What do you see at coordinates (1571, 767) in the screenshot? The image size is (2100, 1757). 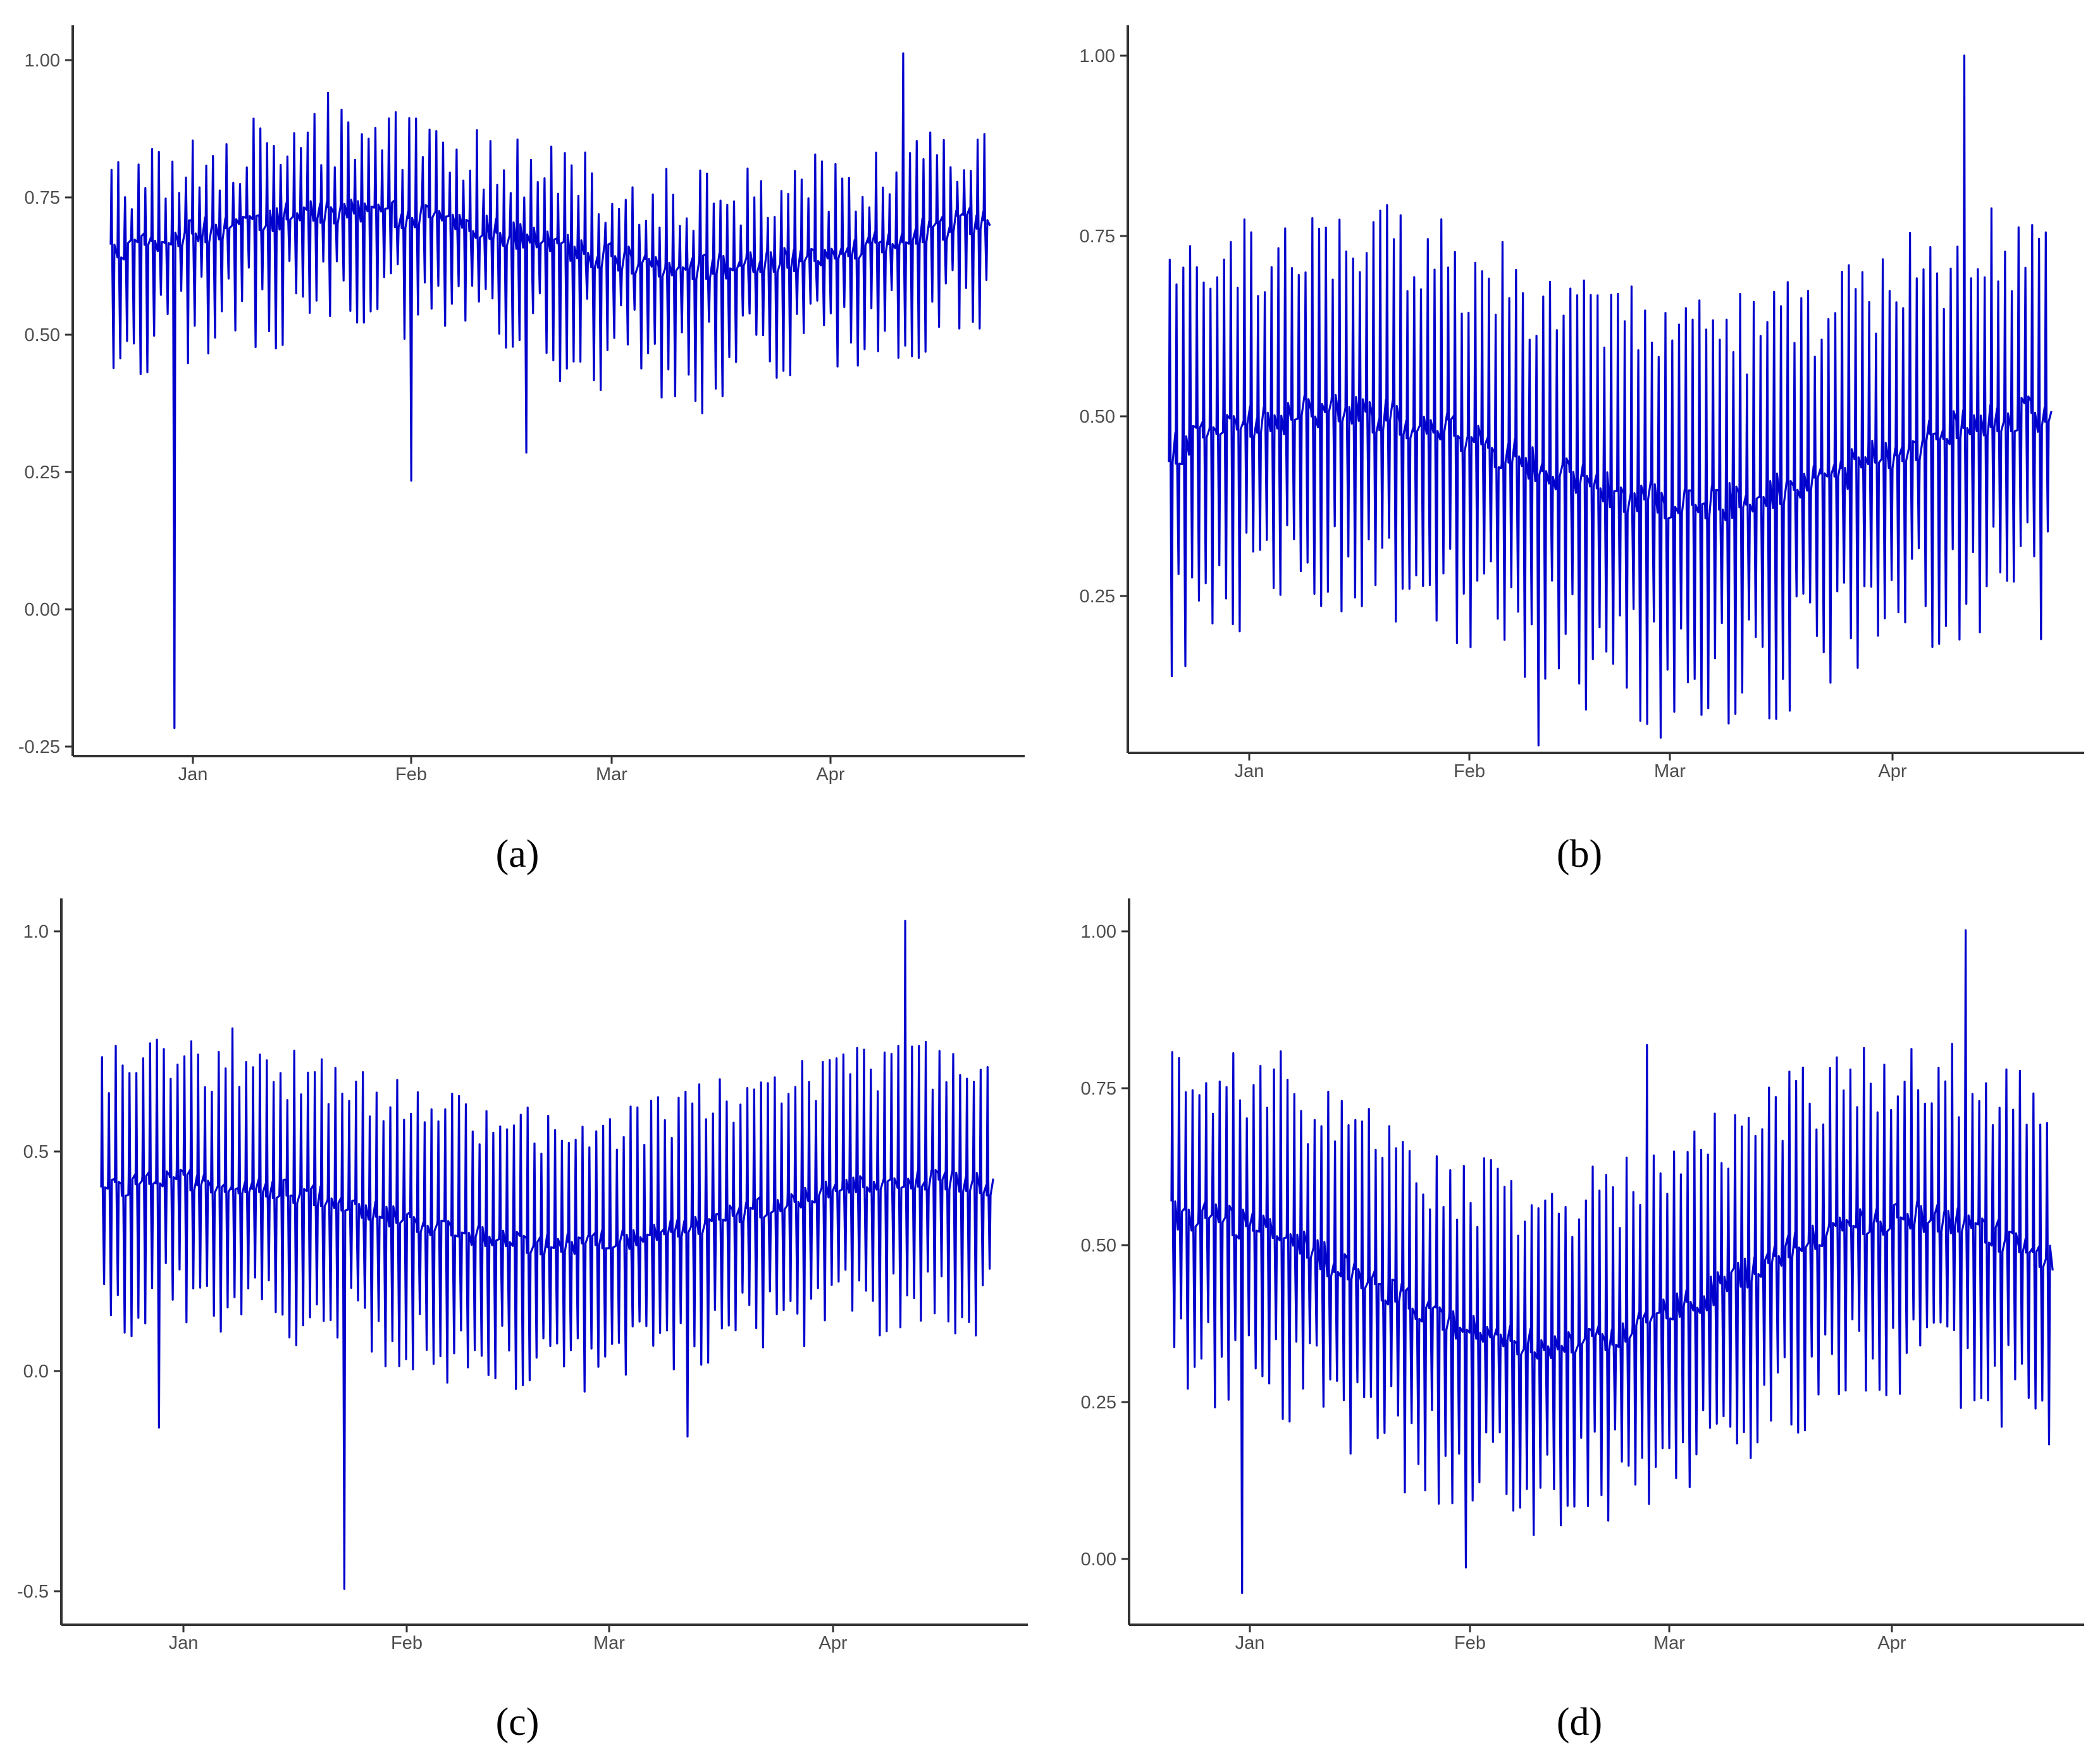 I see `panel-b-x-ticks: Jan Feb Mar Apr` at bounding box center [1571, 767].